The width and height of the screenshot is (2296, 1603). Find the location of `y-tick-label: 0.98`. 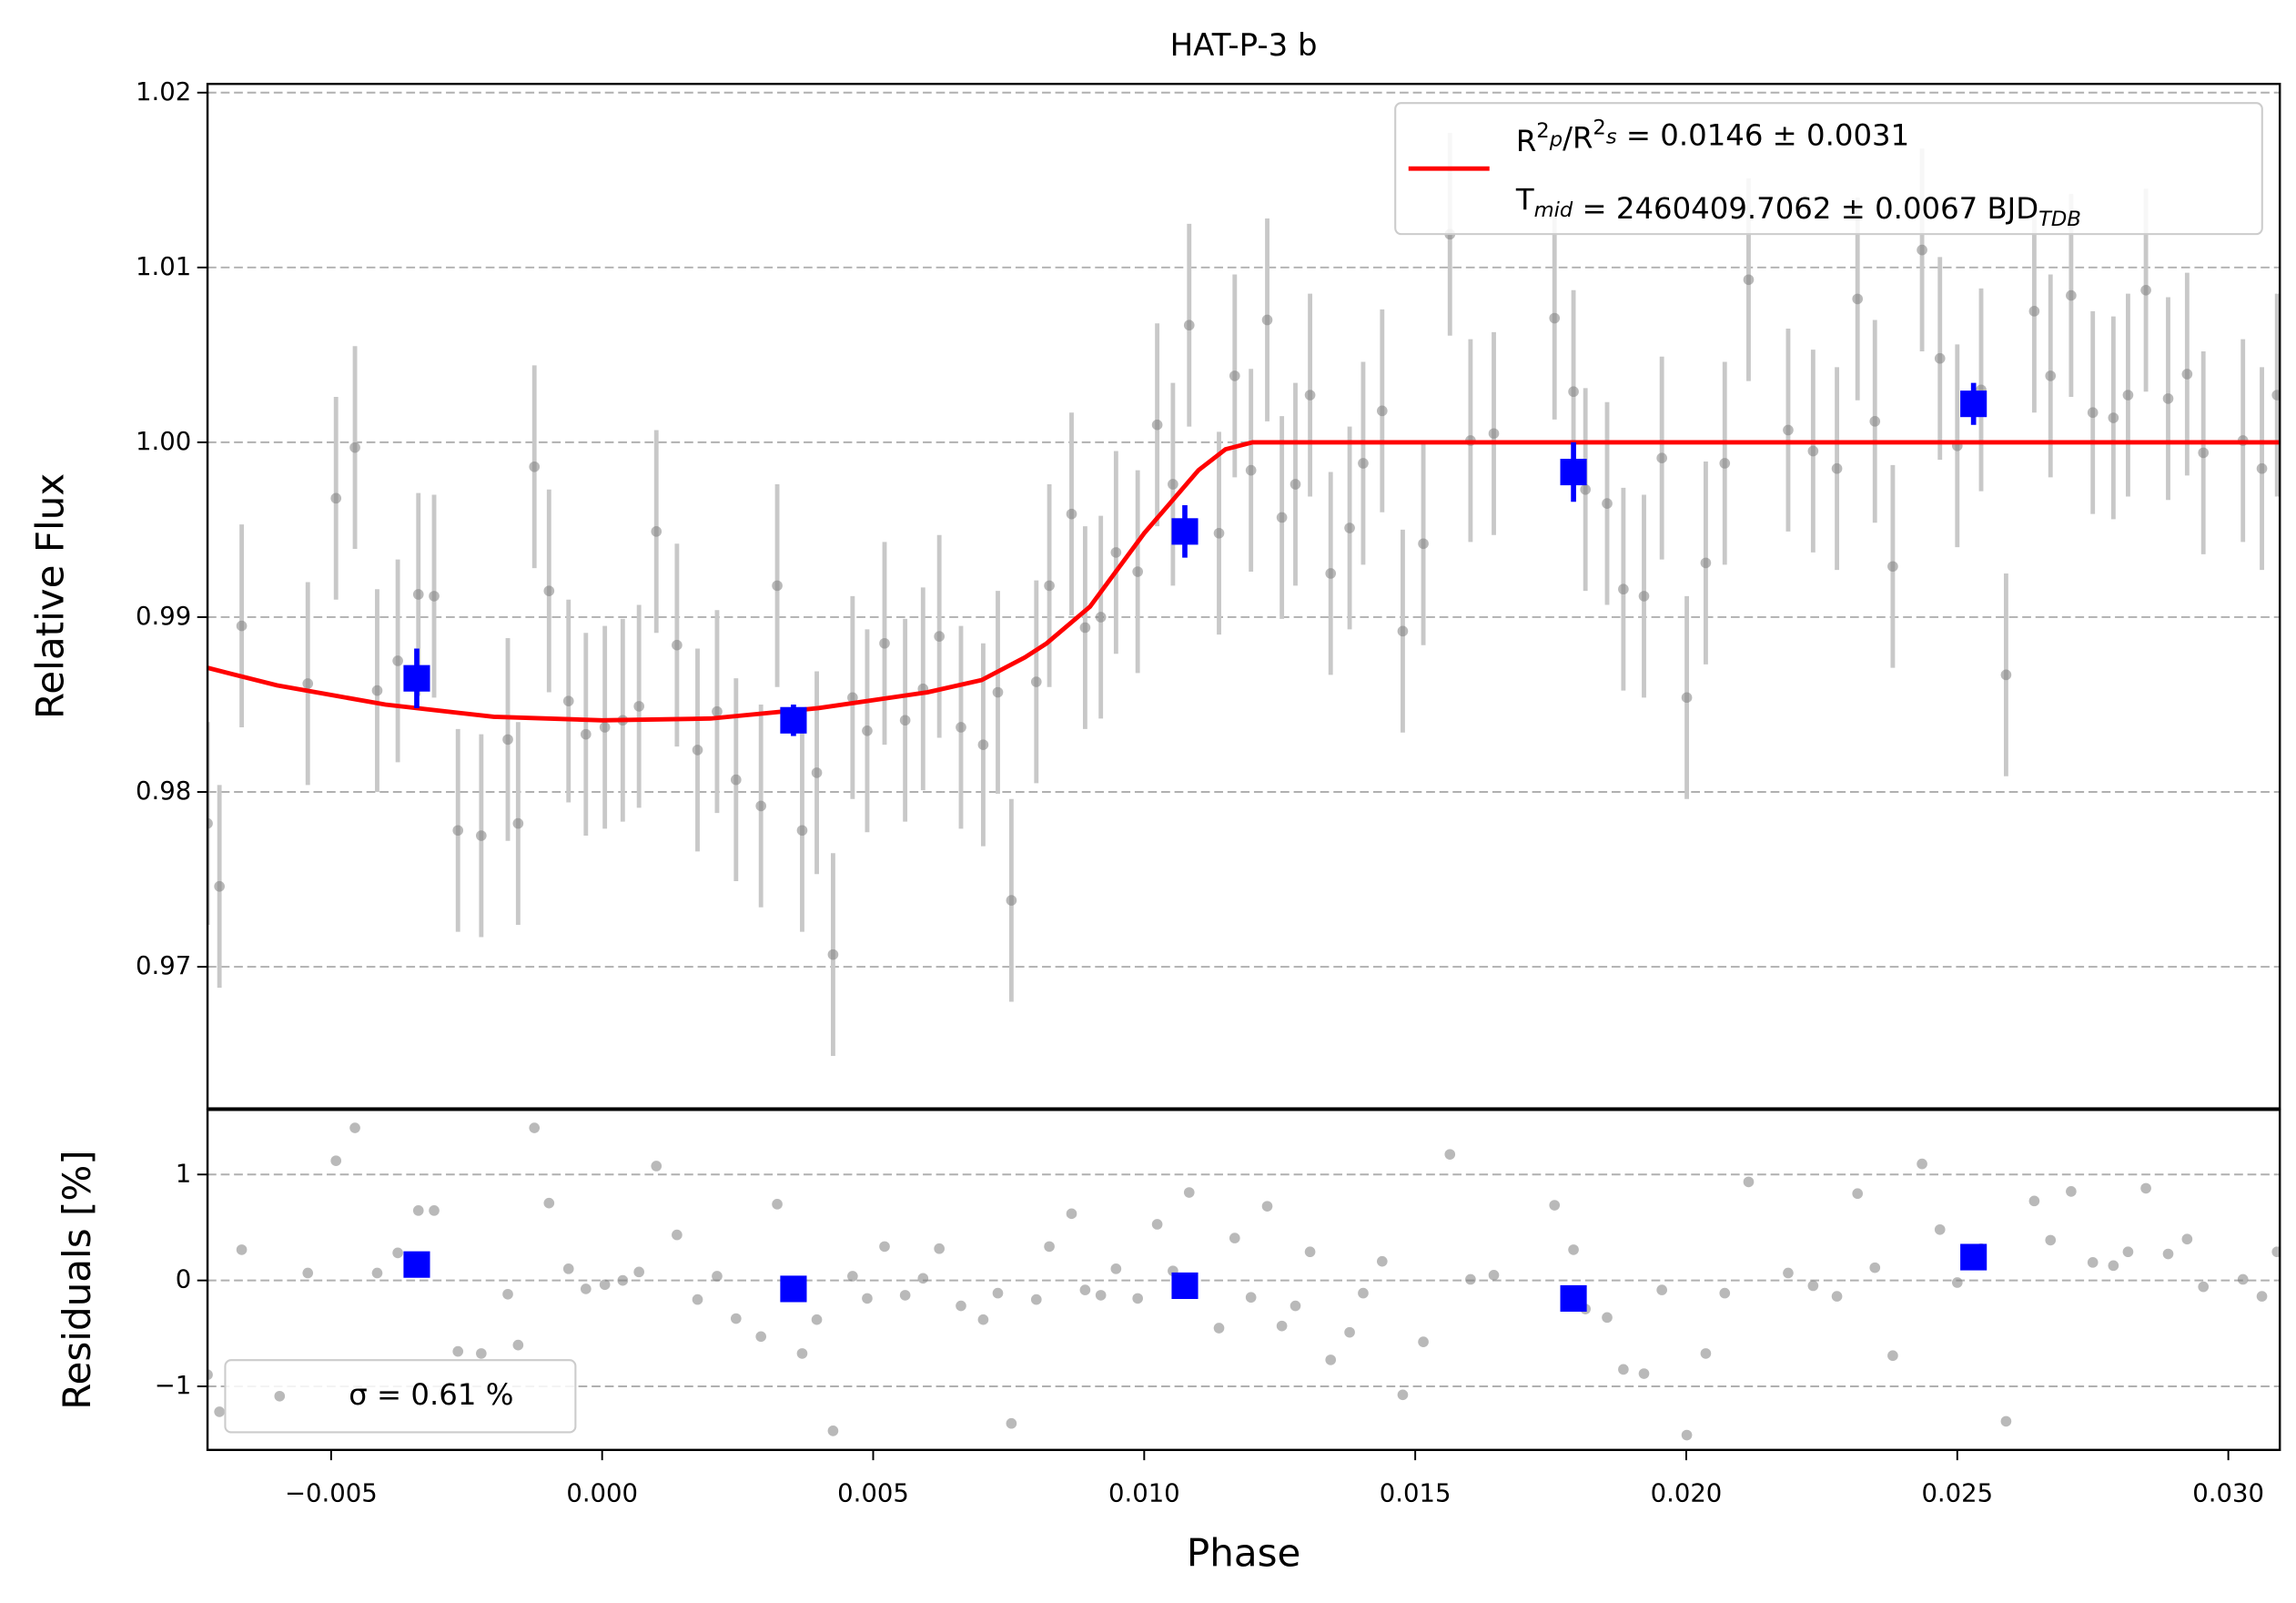

y-tick-label: 0.98 is located at coordinates (164, 791).